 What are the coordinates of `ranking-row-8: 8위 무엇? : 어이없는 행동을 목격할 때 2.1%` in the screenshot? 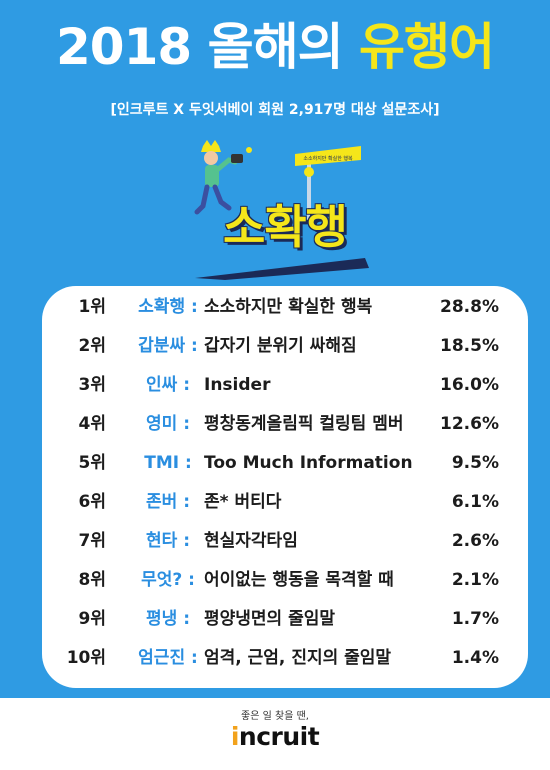 It's located at (285, 580).